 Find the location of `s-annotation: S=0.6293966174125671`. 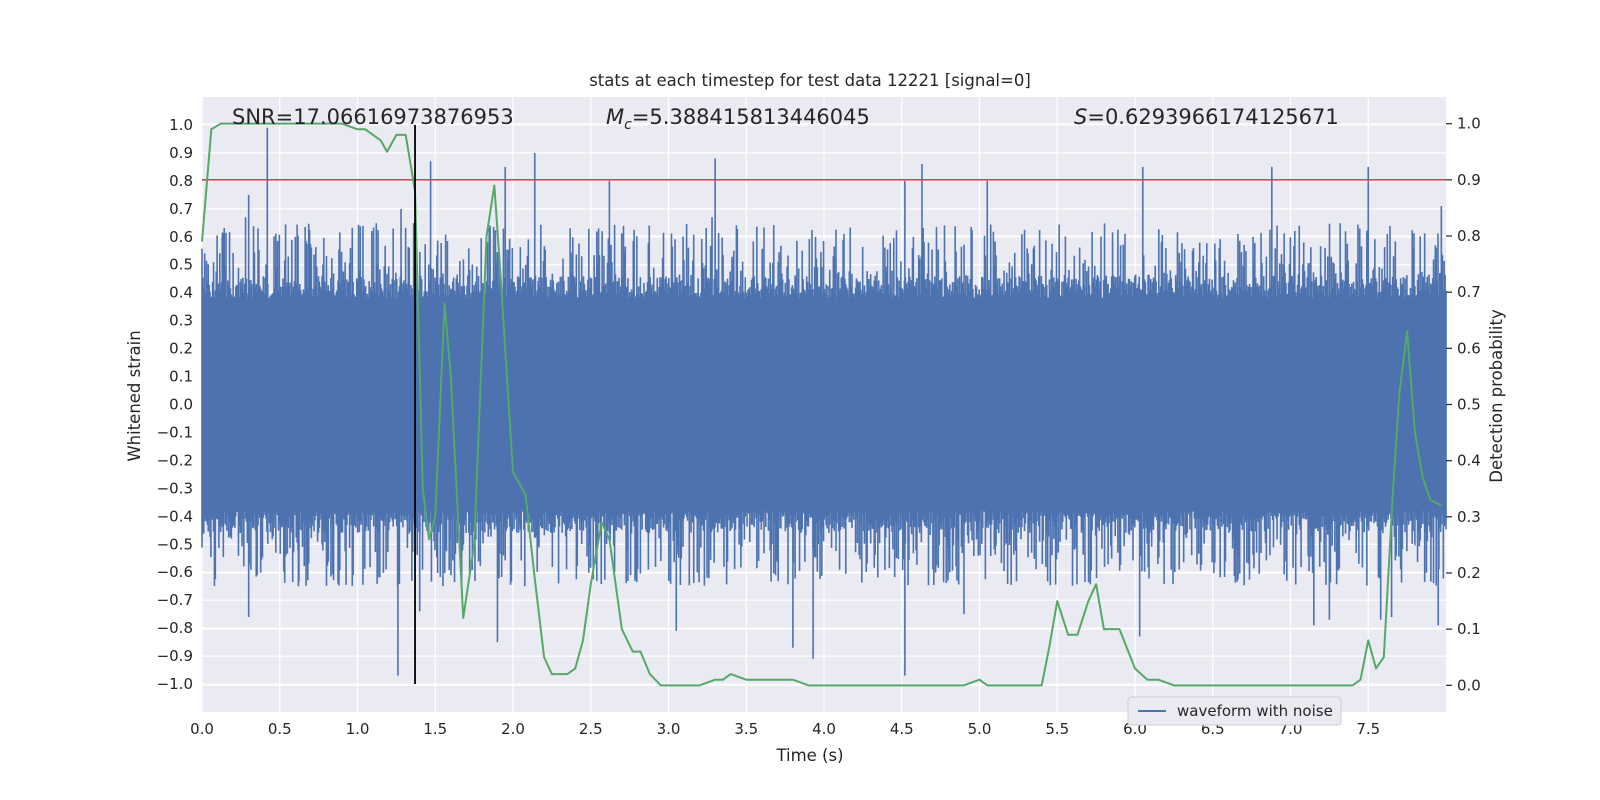

s-annotation: S=0.6293966174125671 is located at coordinates (1206, 117).